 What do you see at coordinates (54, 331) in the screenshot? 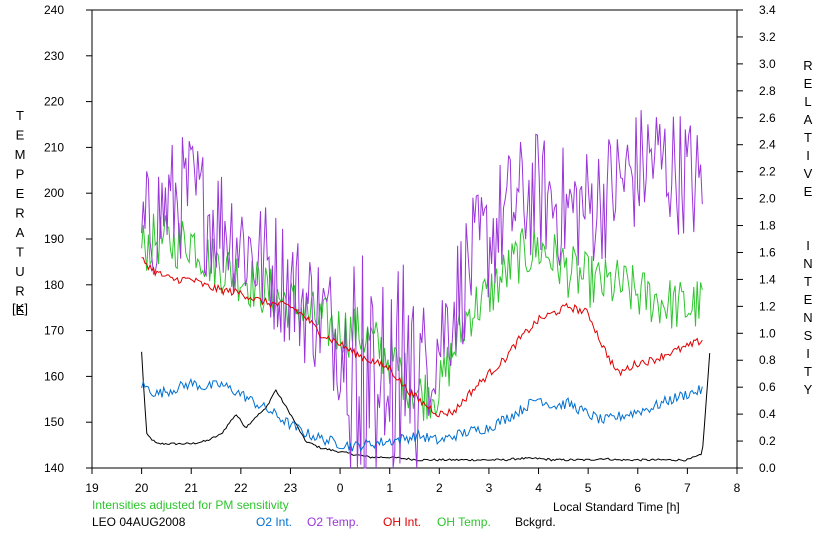
I see `y-left-tick-label: 170` at bounding box center [54, 331].